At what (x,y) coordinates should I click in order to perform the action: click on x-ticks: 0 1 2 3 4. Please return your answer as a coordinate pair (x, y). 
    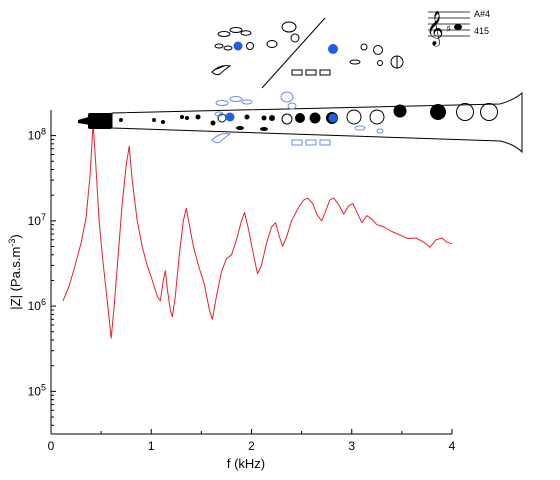
    Looking at the image, I should click on (252, 441).